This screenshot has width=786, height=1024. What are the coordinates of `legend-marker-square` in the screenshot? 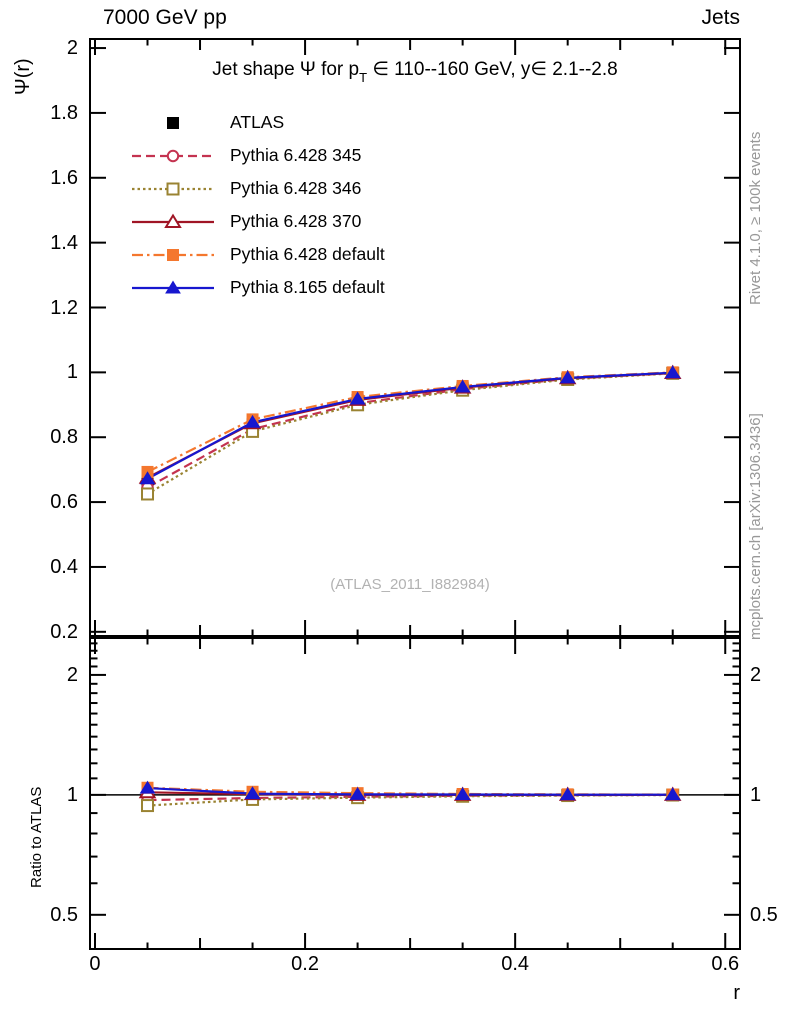 It's located at (173, 122).